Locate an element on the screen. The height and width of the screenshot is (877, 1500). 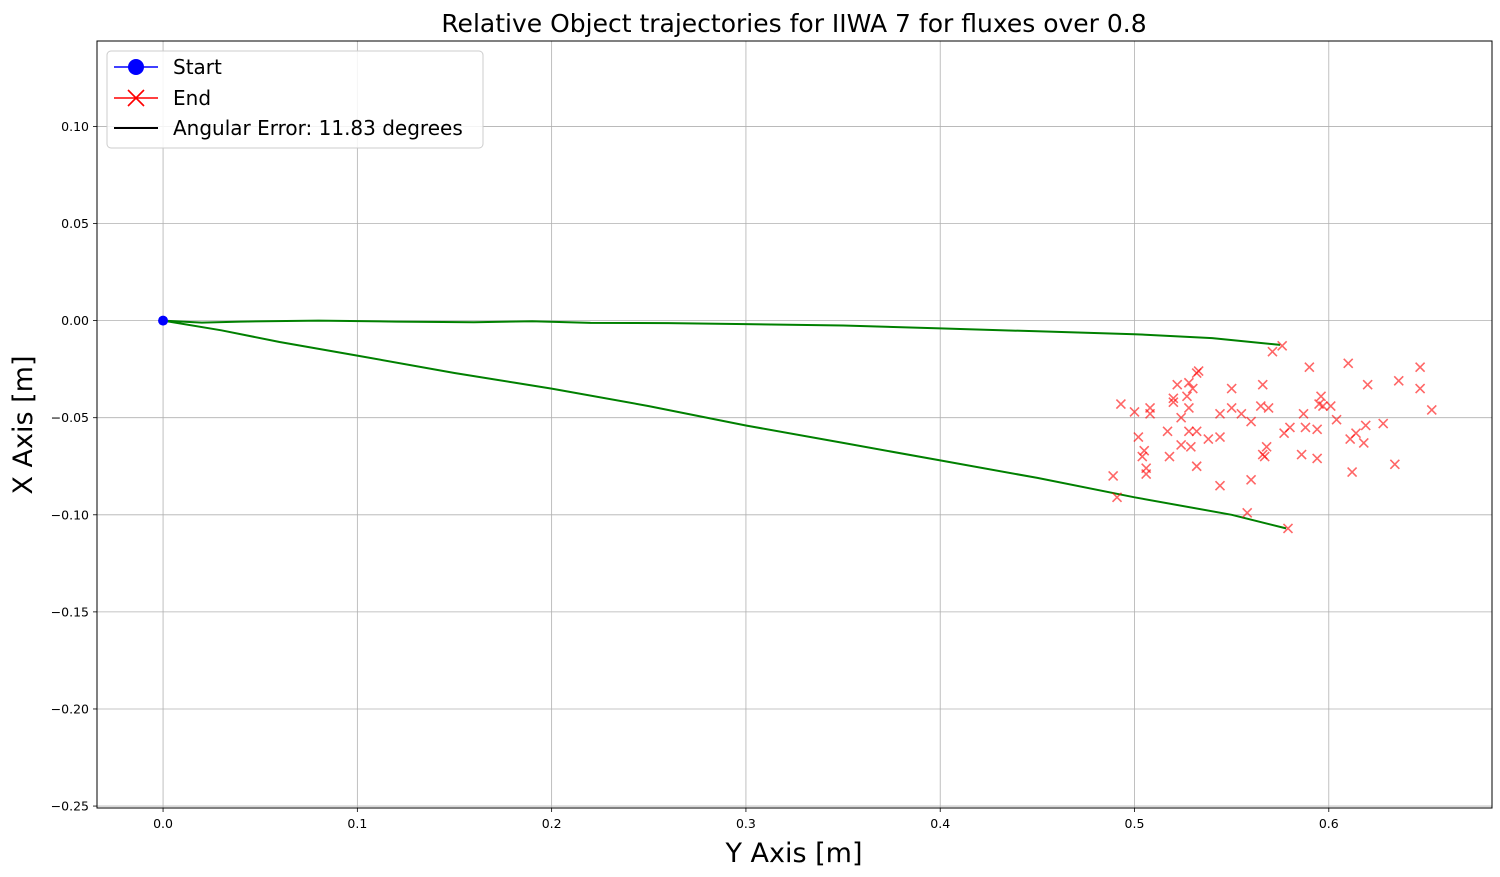
x-tick-label: 0.5 is located at coordinates (1135, 823).